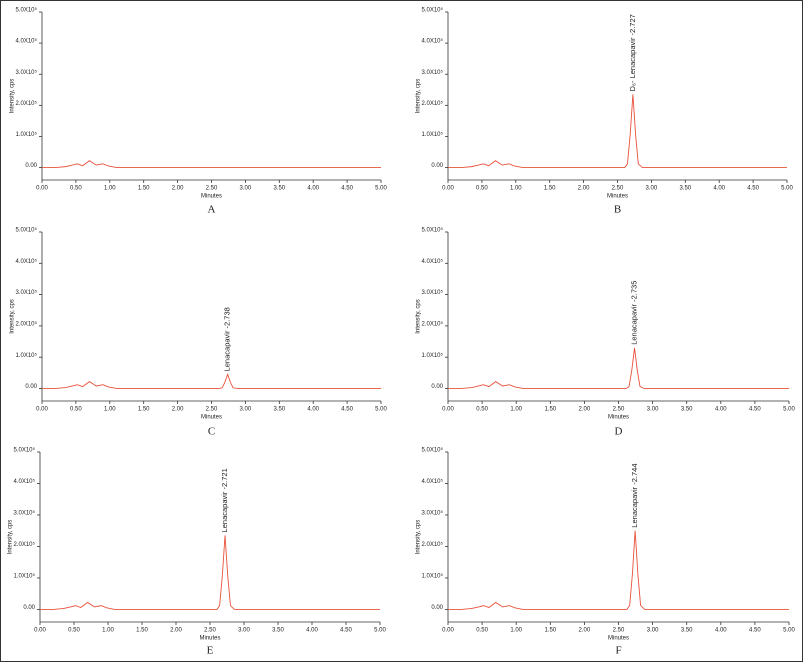 The width and height of the screenshot is (803, 662). I want to click on peak-annotation: Lenacapavir -2.721, so click(224, 500).